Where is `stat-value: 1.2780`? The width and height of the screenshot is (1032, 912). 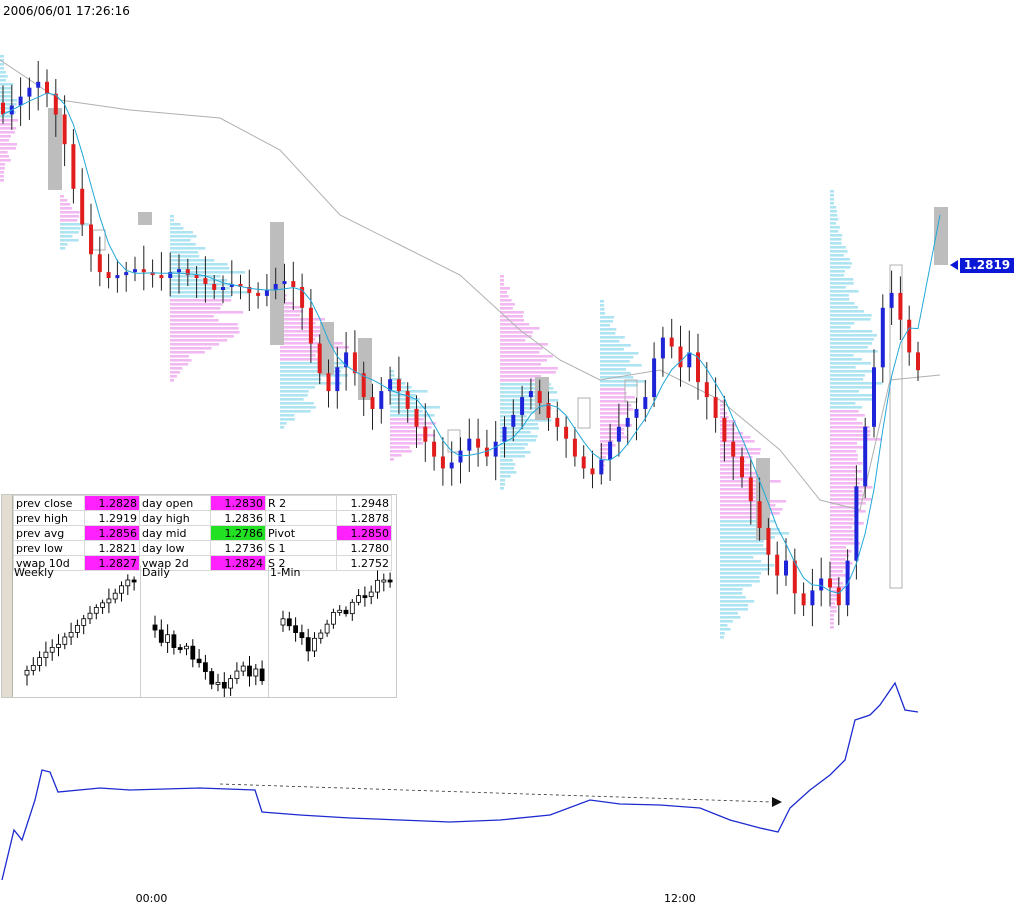
stat-value: 1.2780 is located at coordinates (364, 548).